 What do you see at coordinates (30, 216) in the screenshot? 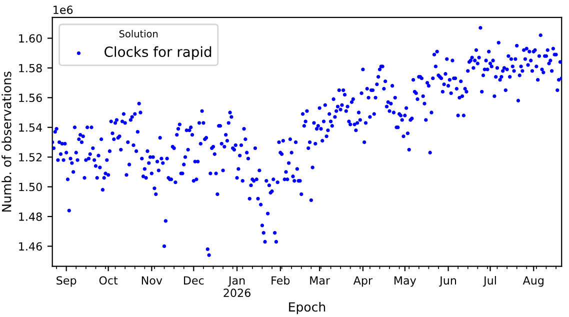
I see `y-tick-label: 1.48` at bounding box center [30, 216].